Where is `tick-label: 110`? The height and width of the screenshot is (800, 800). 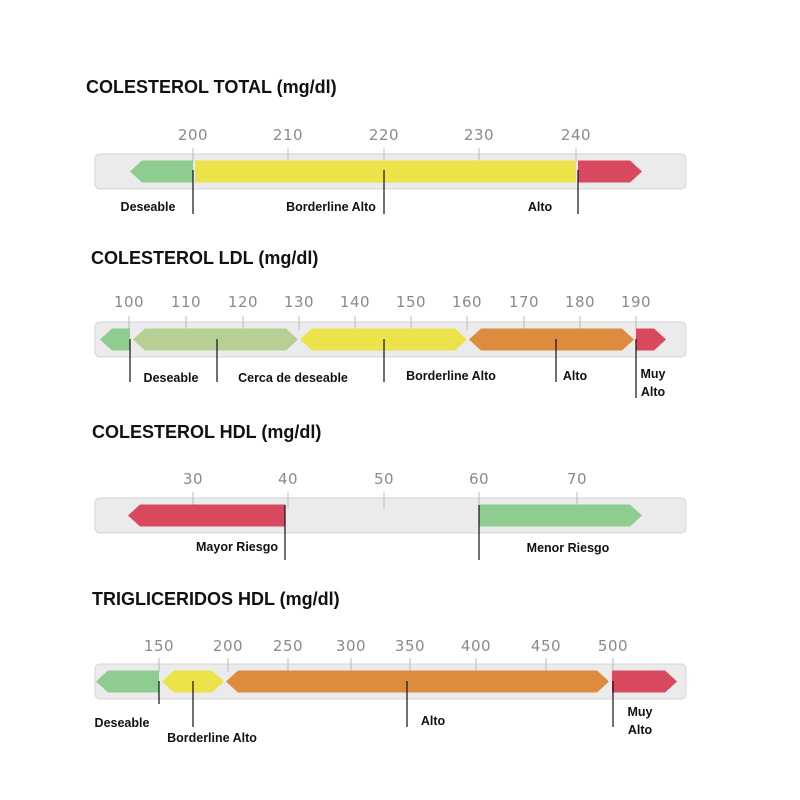 tick-label: 110 is located at coordinates (186, 302).